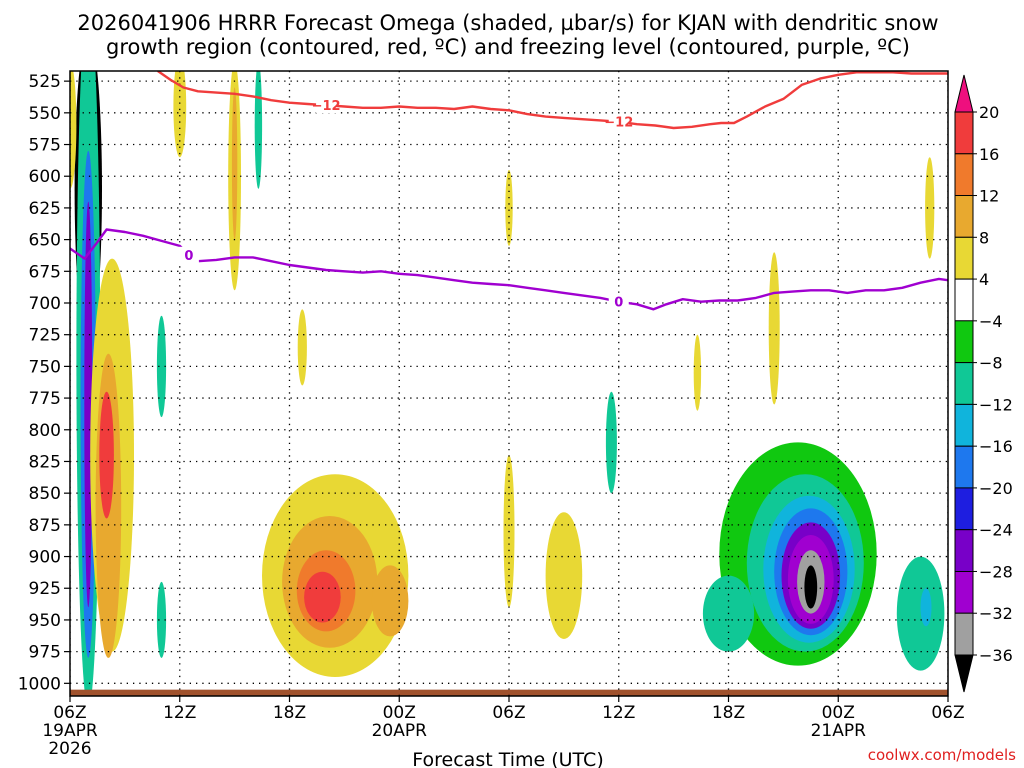 This screenshot has width=1024, height=768. What do you see at coordinates (45, 114) in the screenshot?
I see `y-tick-label: 550` at bounding box center [45, 114].